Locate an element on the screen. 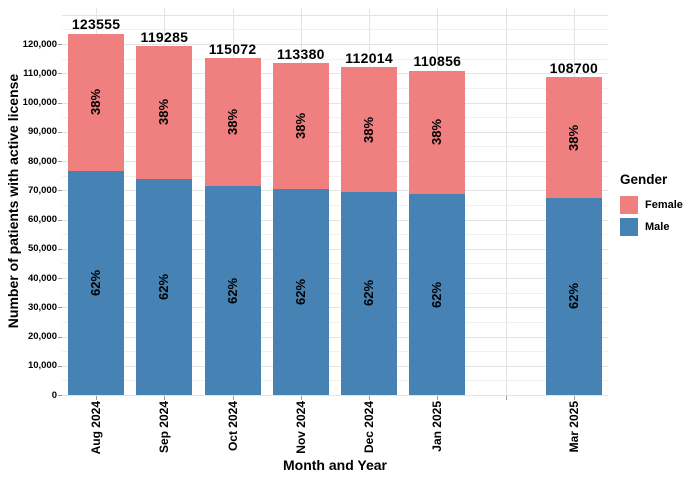 This screenshot has height=477, width=685. bar-total-label: 112014 is located at coordinates (369, 57).